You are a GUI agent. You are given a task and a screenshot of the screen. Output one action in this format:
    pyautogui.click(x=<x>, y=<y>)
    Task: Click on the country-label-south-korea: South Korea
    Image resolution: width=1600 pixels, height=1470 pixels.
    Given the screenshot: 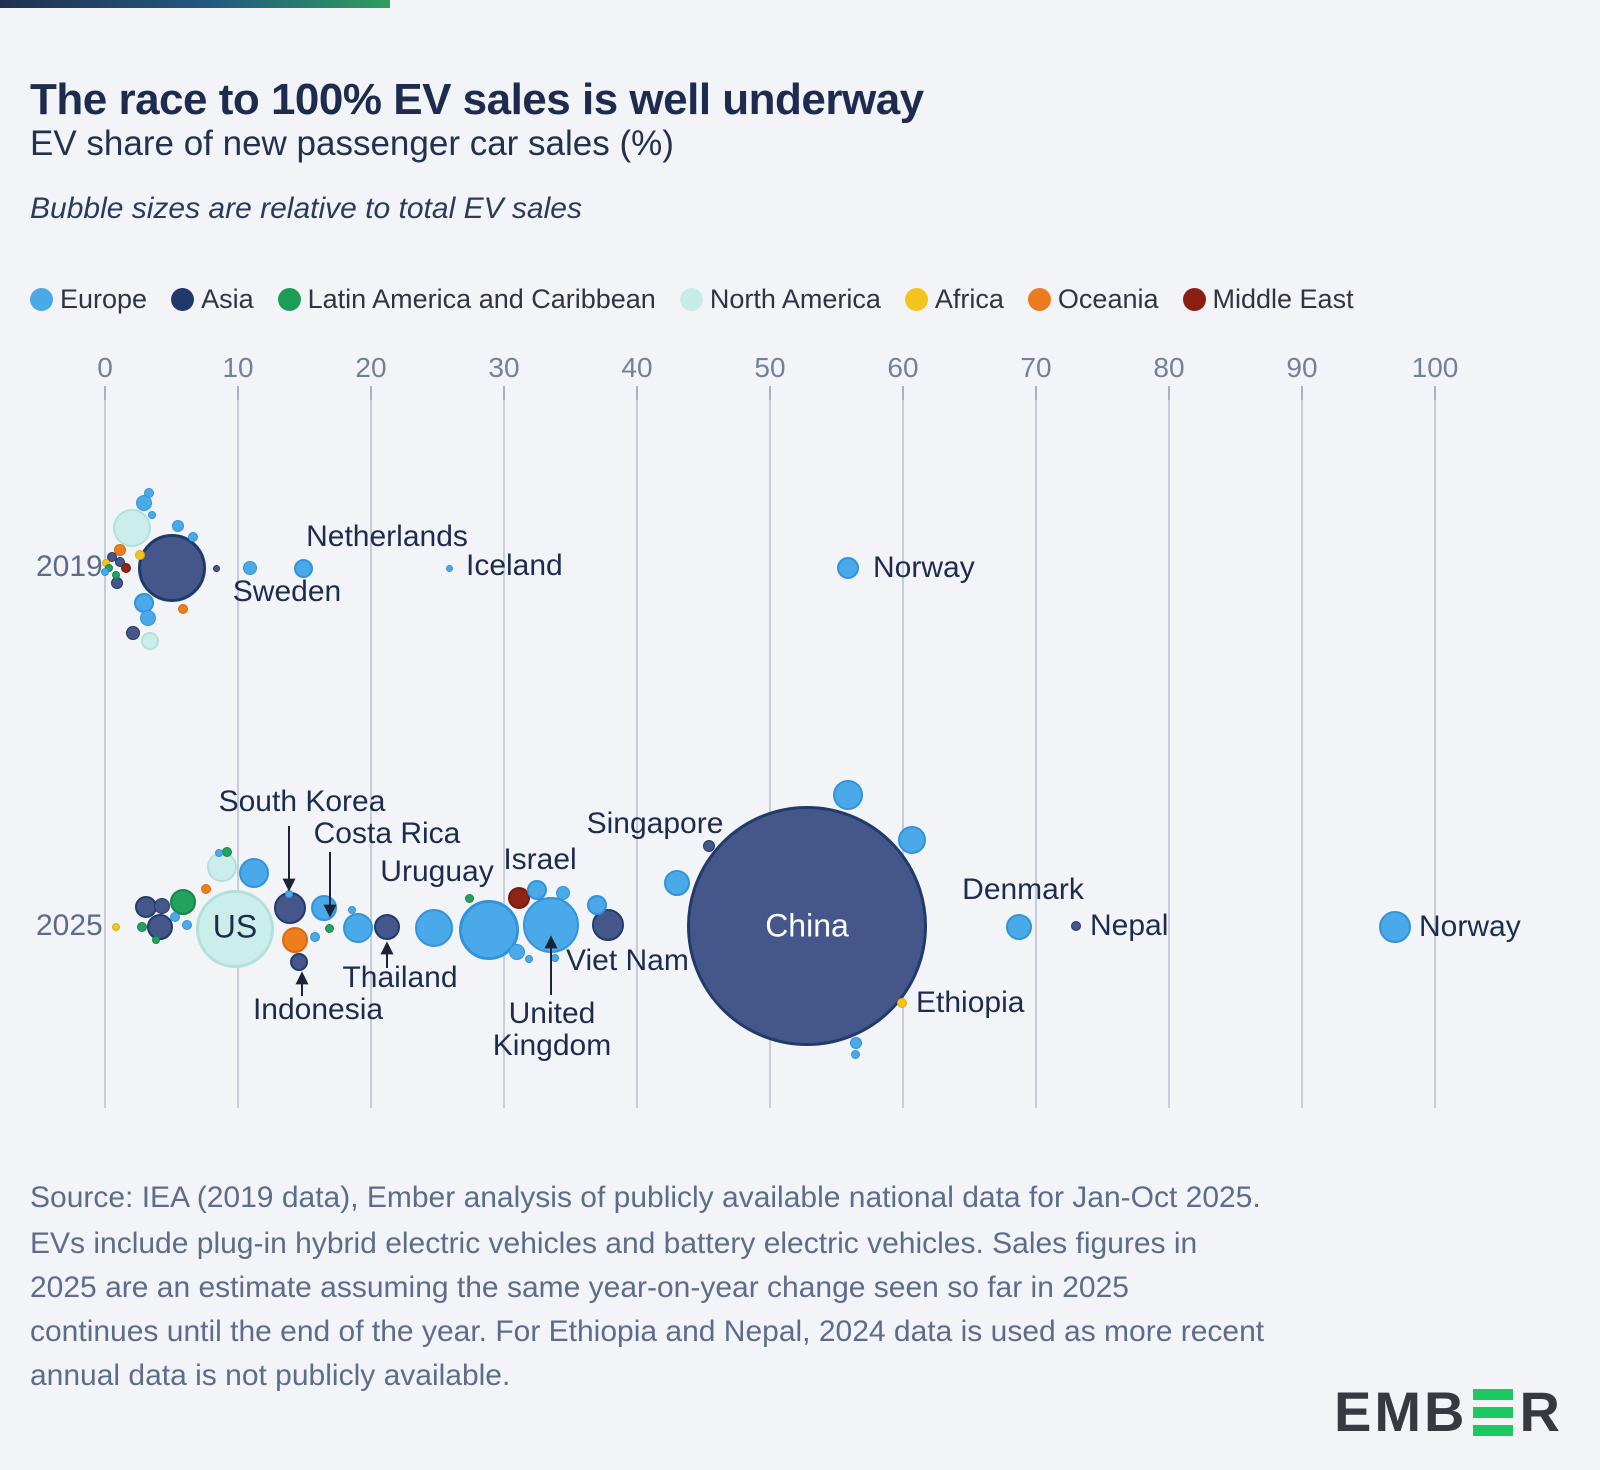 What is the action you would take?
    pyautogui.click(x=302, y=801)
    